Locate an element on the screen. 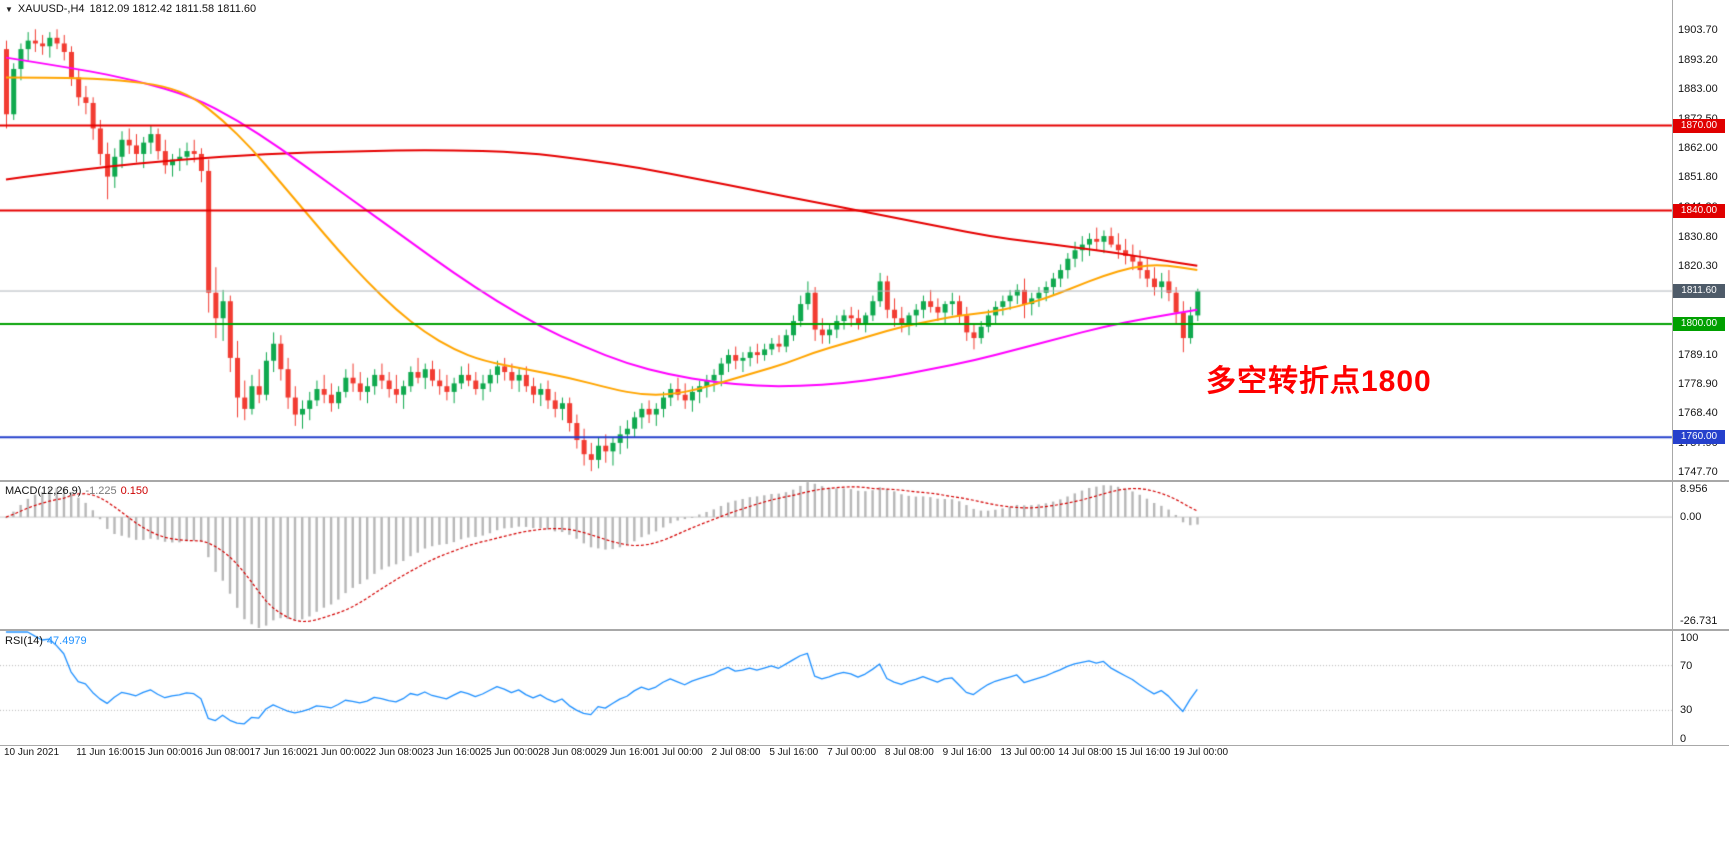 The height and width of the screenshot is (841, 1729). macd-signal-value: 0.150 is located at coordinates (134, 491).